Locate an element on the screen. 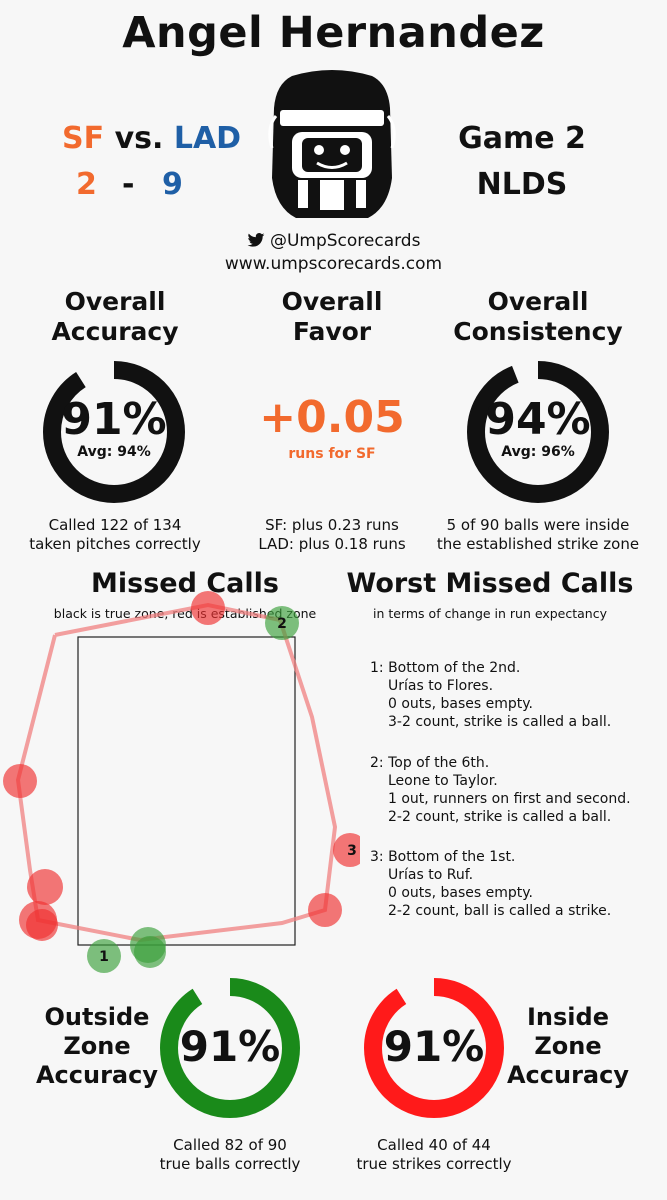 This screenshot has height=1200, width=667. outside-zone-caption-line2: true balls correctly is located at coordinates (230, 1164).